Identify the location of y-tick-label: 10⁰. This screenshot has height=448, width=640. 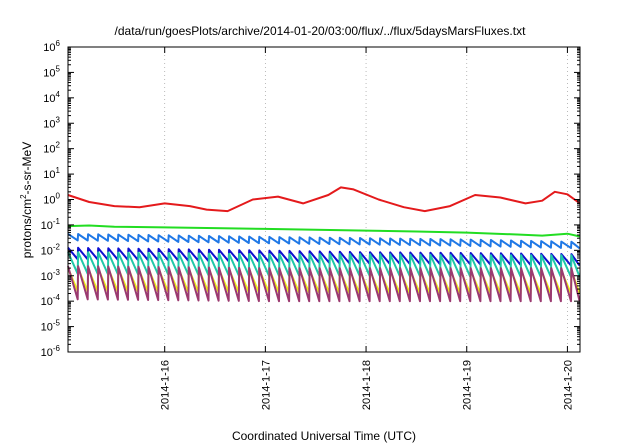
(51, 199).